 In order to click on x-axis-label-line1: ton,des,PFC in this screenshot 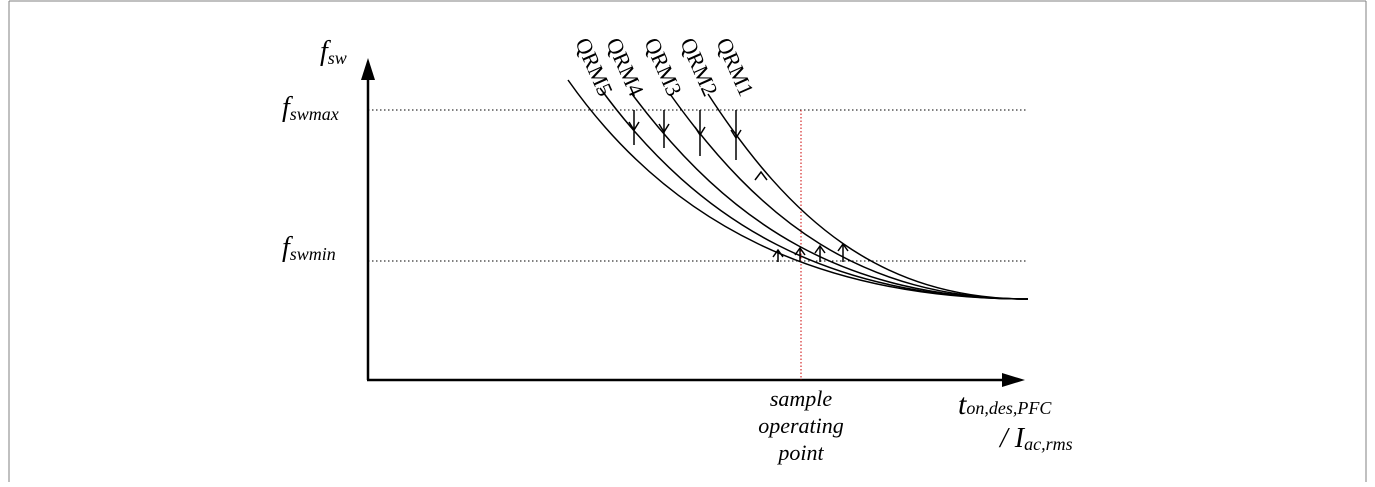, I will do `click(1005, 404)`.